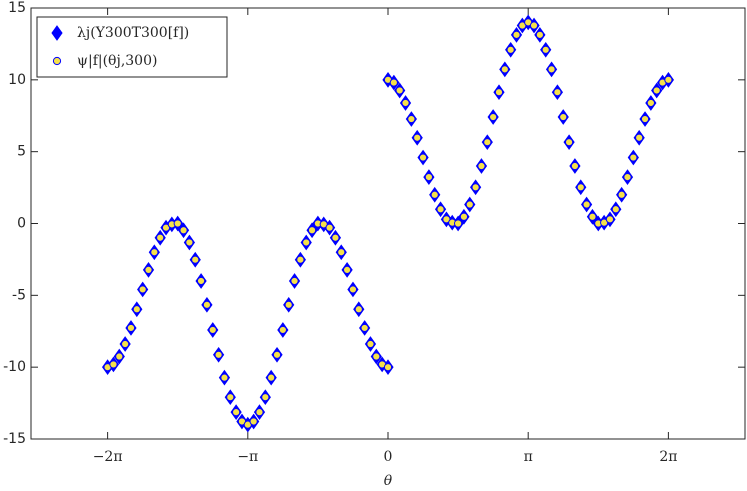  Describe the element at coordinates (132, 47) in the screenshot. I see `legend-box` at that location.